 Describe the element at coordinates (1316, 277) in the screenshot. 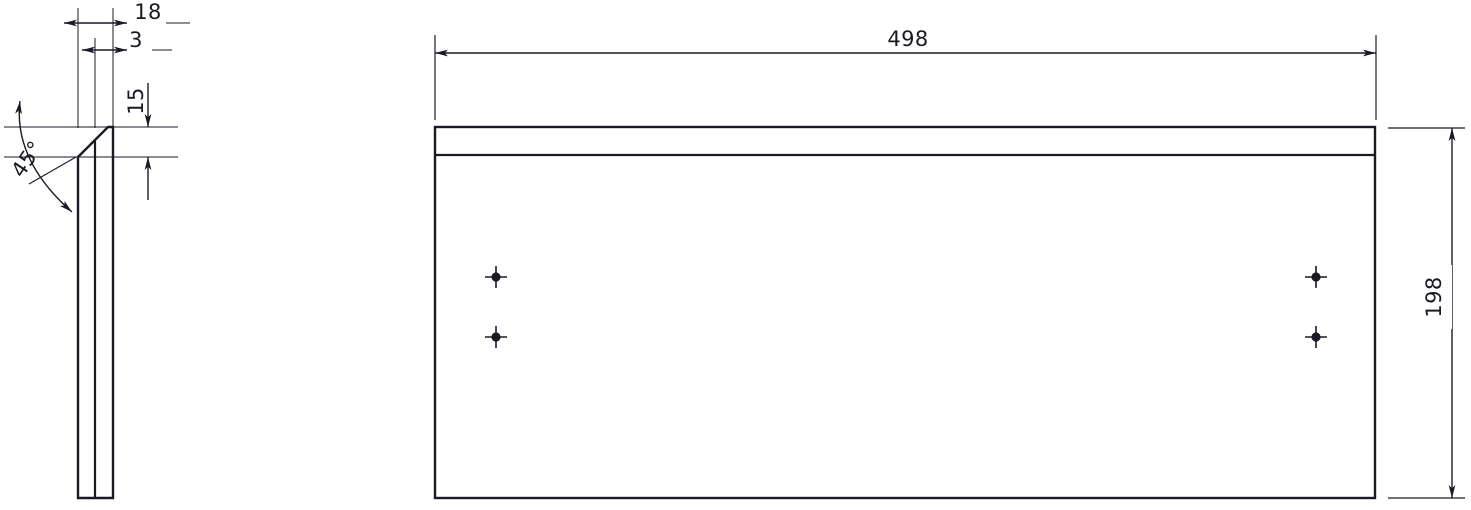

I see `hole-top-right` at that location.